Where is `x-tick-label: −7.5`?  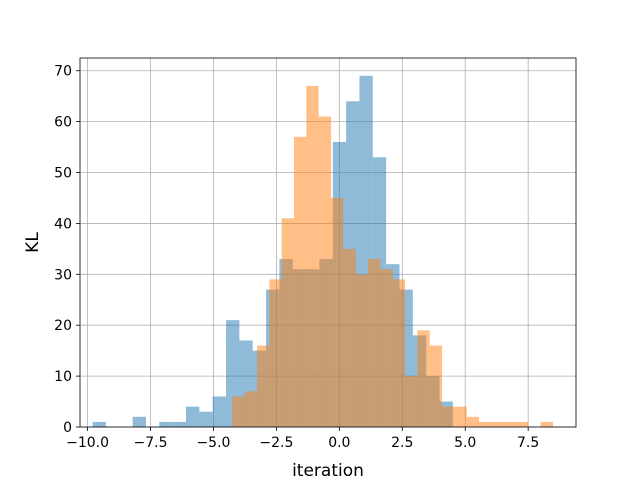
x-tick-label: −7.5 is located at coordinates (150, 443).